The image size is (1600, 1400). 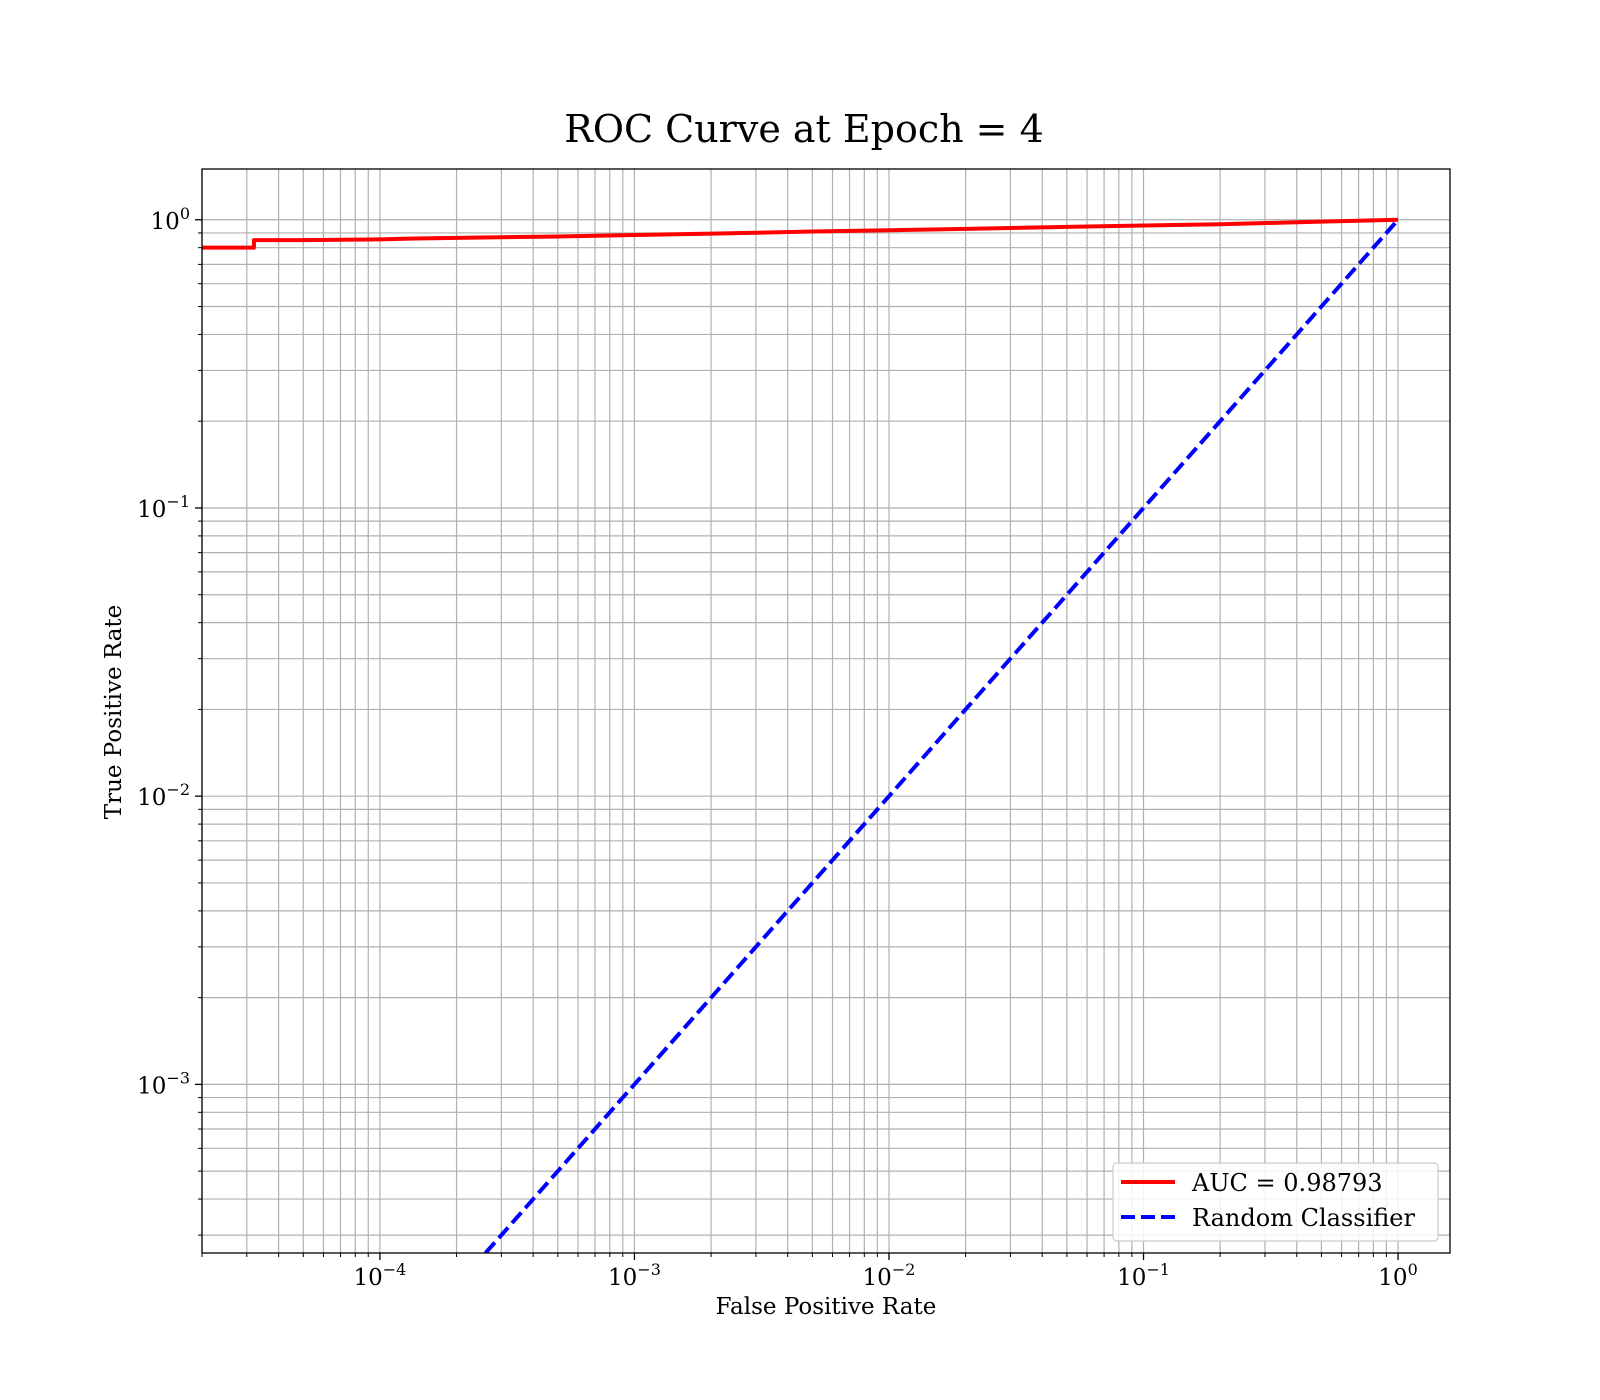 I want to click on legend-label-random: Random Classifier, so click(x=1303, y=1218).